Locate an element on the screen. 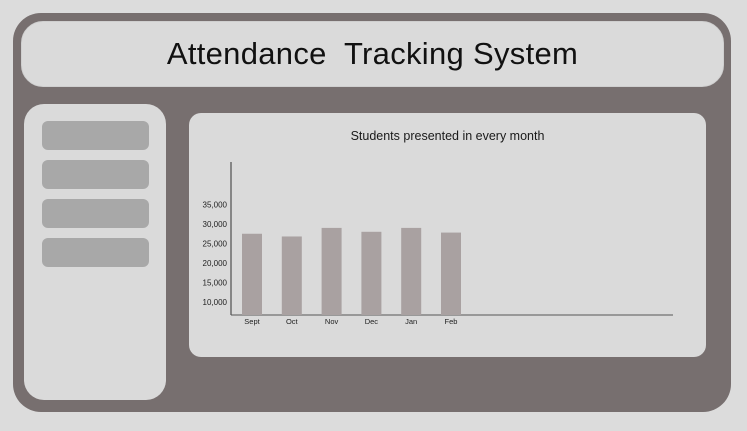 The width and height of the screenshot is (747, 431). sidebar is located at coordinates (95, 252).